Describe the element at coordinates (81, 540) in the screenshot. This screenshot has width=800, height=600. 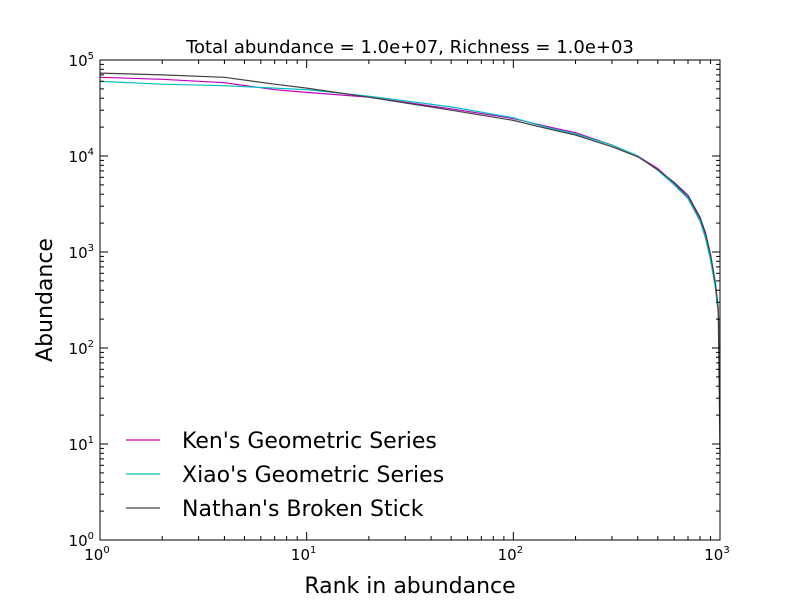
I see `y-tick-label: 10⁰` at that location.